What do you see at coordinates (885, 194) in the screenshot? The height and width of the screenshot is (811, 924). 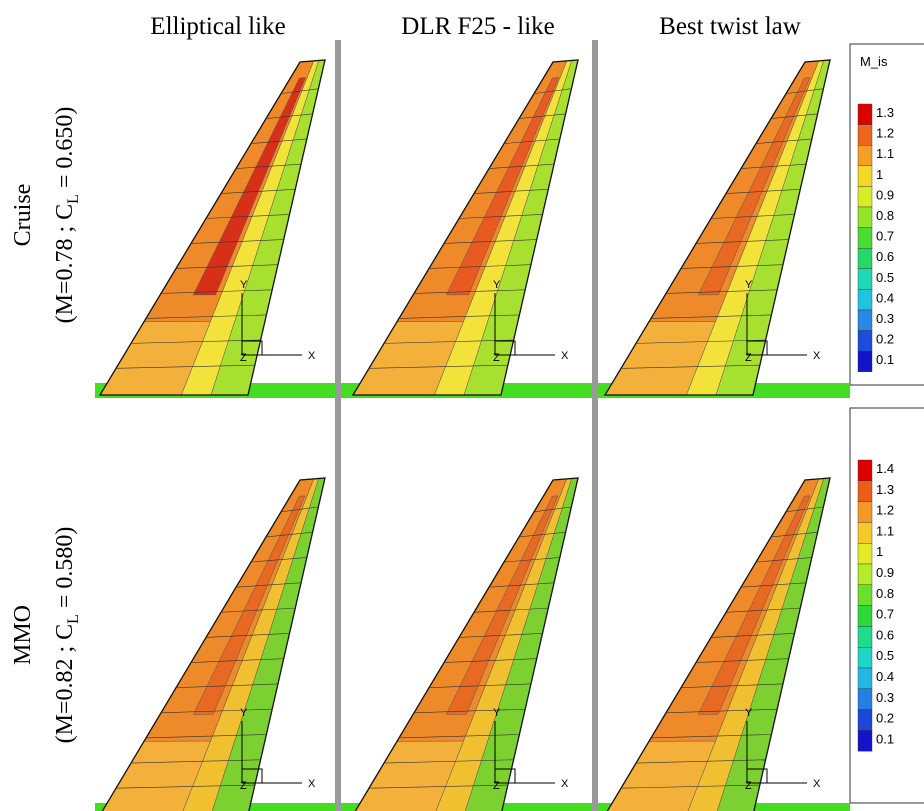 I see `legend-label: 0.9` at bounding box center [885, 194].